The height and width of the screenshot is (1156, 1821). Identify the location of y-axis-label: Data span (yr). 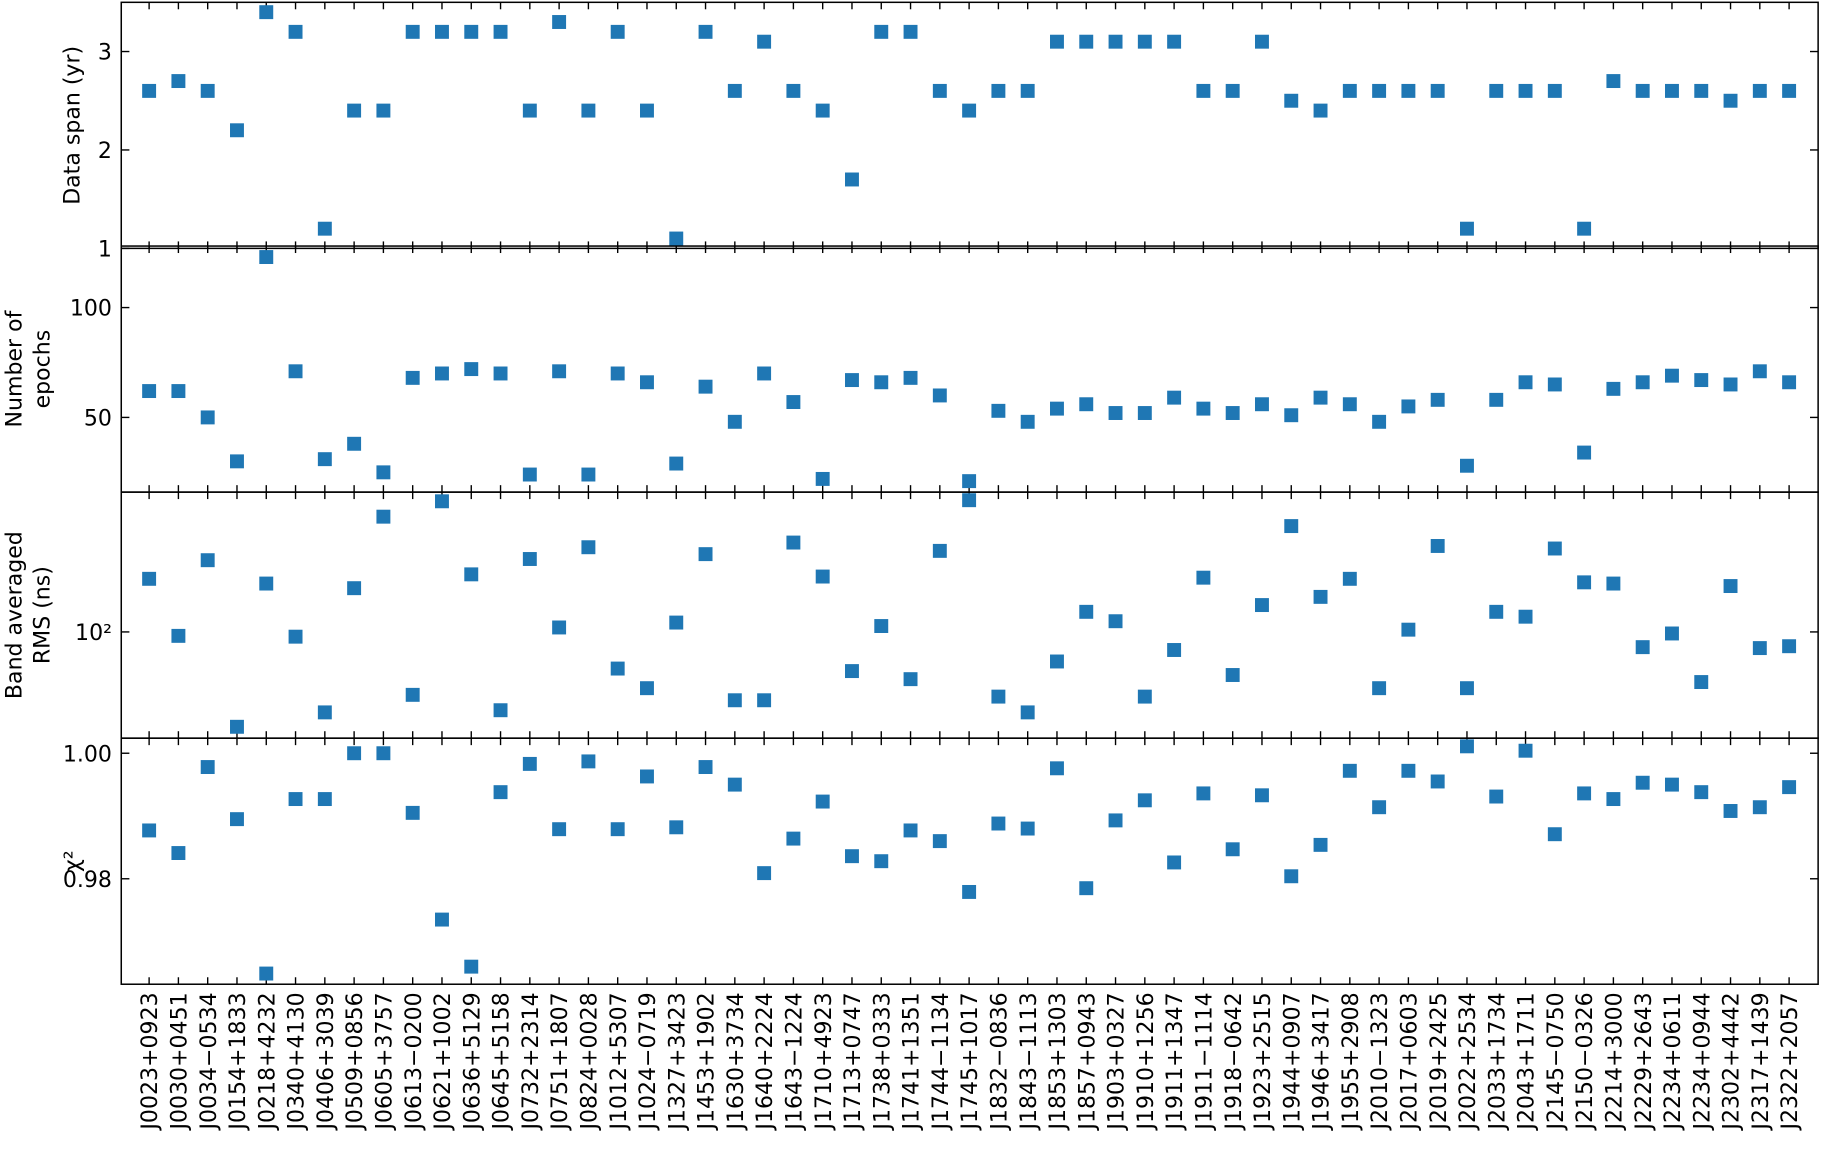
(72, 125).